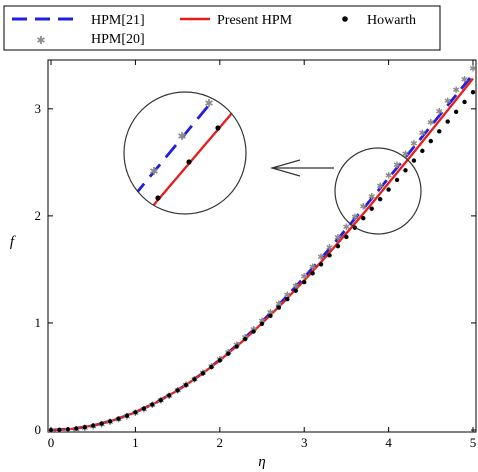 The image size is (478, 472). I want to click on legend-label-howarth: Howarth, so click(391, 20).